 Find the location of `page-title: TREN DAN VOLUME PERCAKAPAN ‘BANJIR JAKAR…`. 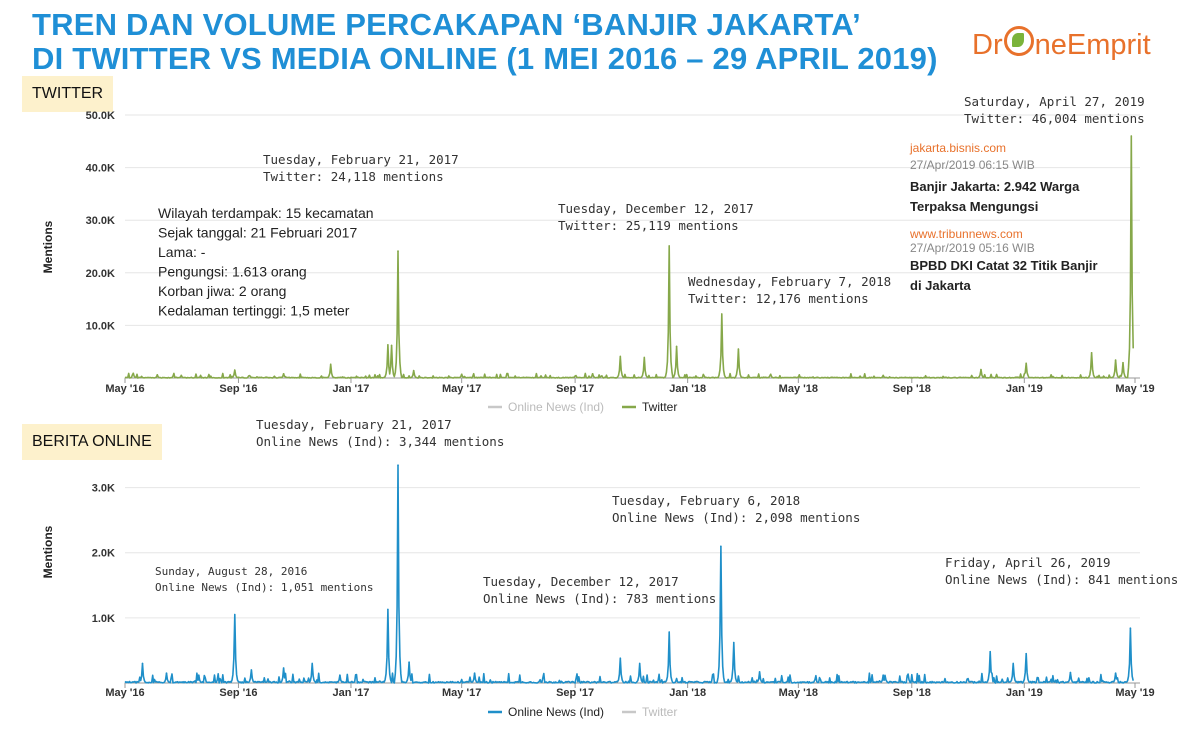

page-title: TREN DAN VOLUME PERCAKAPAN ‘BANJIR JAKAR… is located at coordinates (485, 42).